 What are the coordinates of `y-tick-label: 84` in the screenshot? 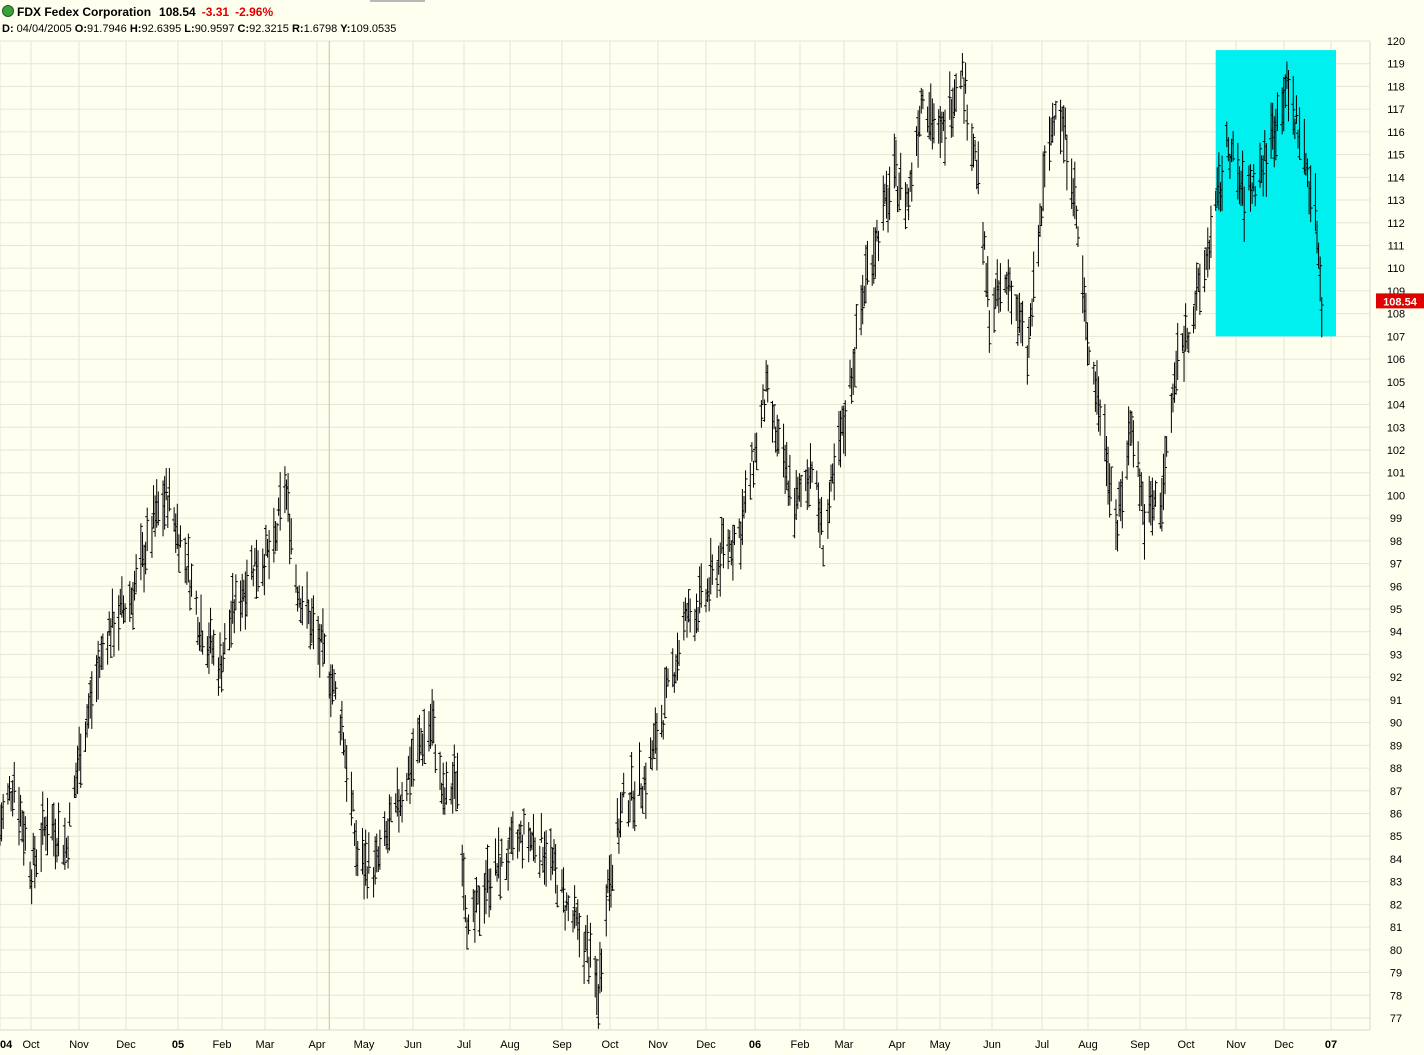 It's located at (1396, 860).